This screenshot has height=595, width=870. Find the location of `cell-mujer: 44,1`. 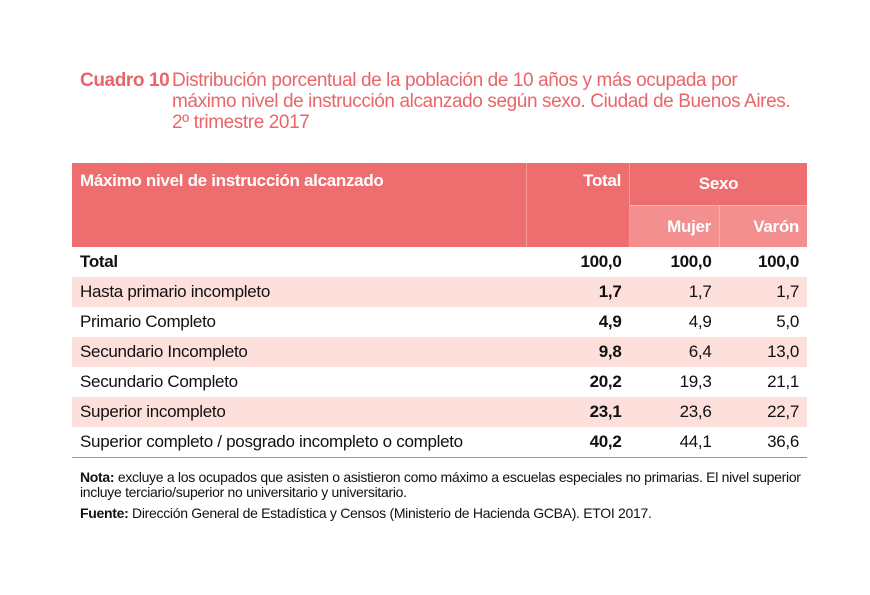

cell-mujer: 44,1 is located at coordinates (674, 442).